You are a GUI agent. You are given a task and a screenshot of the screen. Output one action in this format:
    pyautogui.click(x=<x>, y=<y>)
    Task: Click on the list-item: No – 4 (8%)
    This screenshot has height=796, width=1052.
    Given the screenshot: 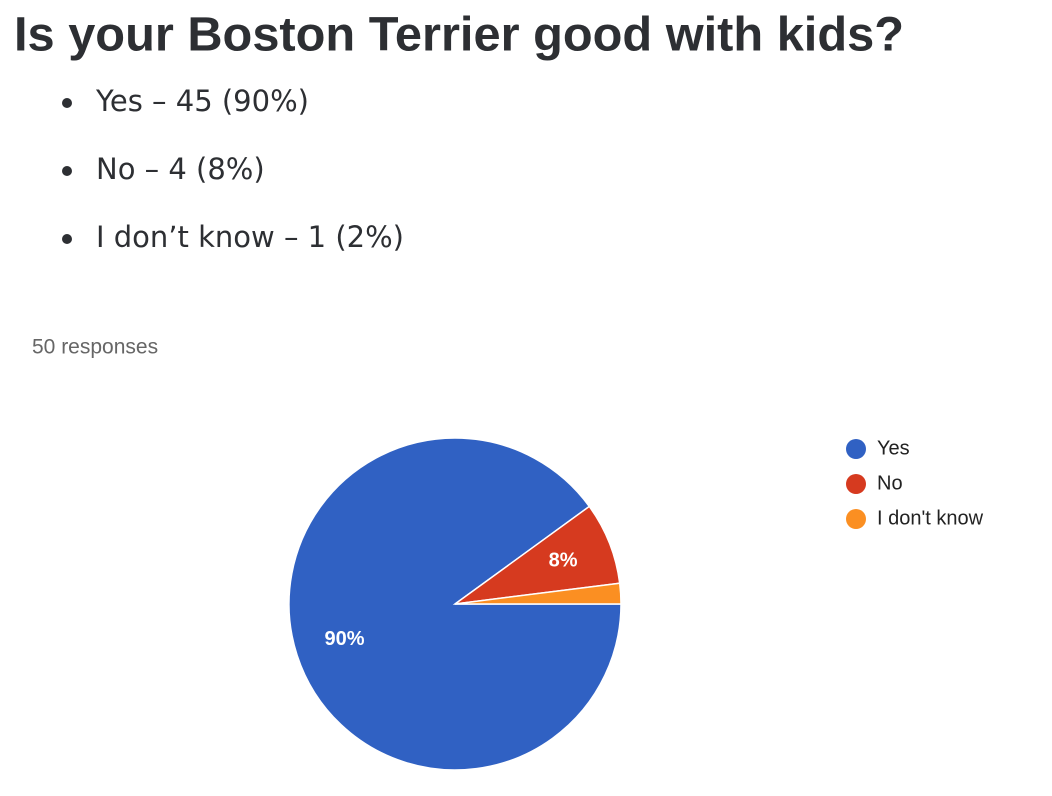 What is the action you would take?
    pyautogui.click(x=180, y=169)
    